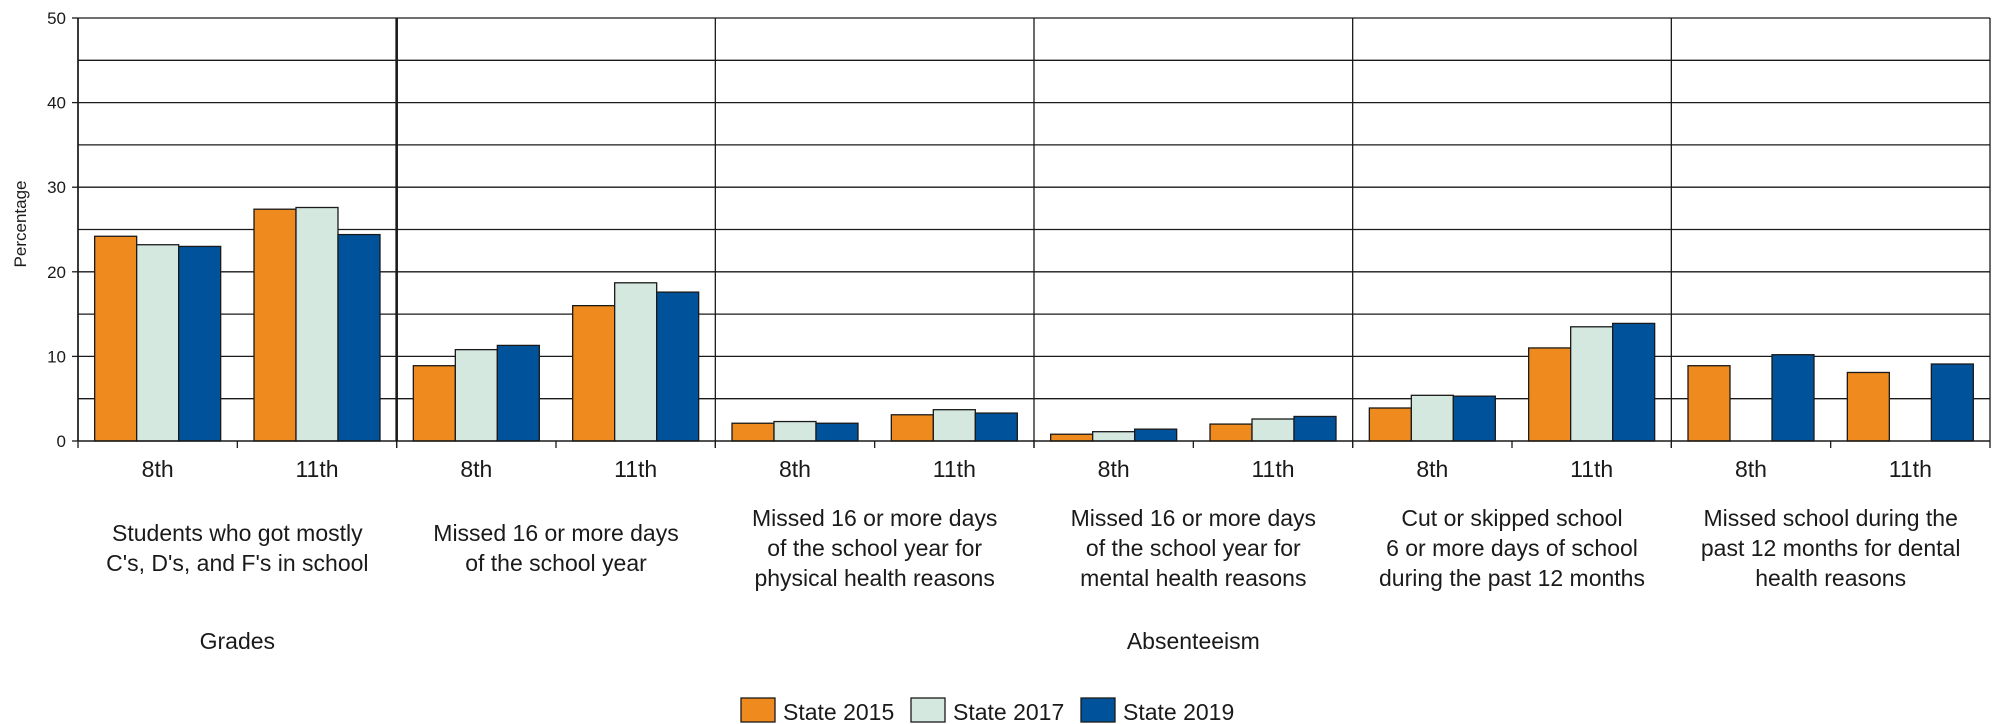 The width and height of the screenshot is (2000, 724). I want to click on y-tick-label: 30, so click(56, 187).